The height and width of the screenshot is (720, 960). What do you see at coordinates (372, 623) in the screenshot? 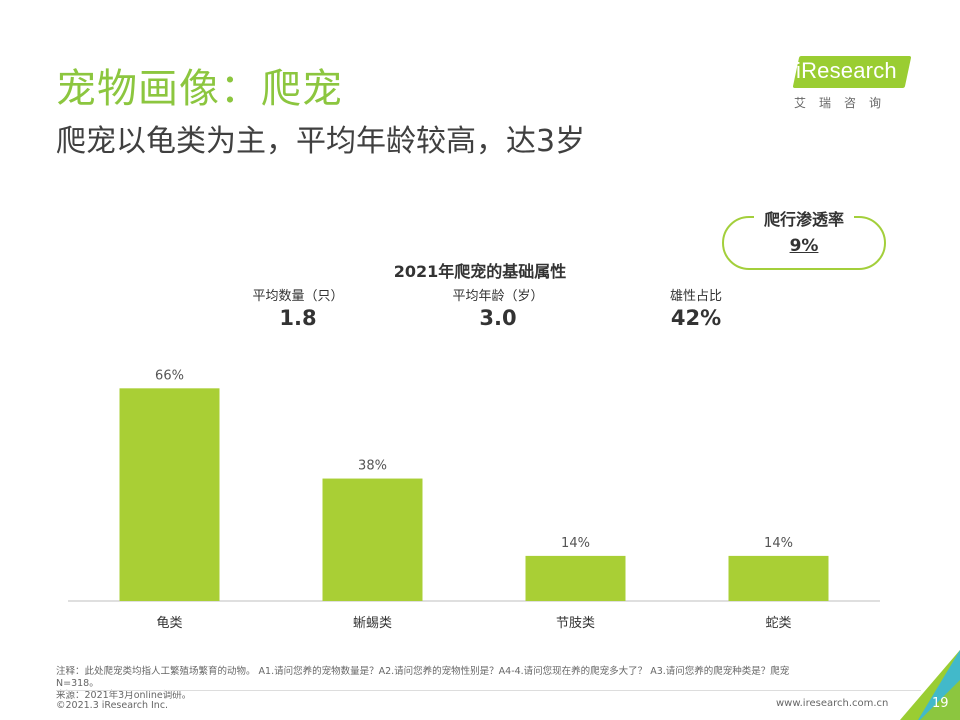
I see `category-label: 蜥蜴类` at bounding box center [372, 623].